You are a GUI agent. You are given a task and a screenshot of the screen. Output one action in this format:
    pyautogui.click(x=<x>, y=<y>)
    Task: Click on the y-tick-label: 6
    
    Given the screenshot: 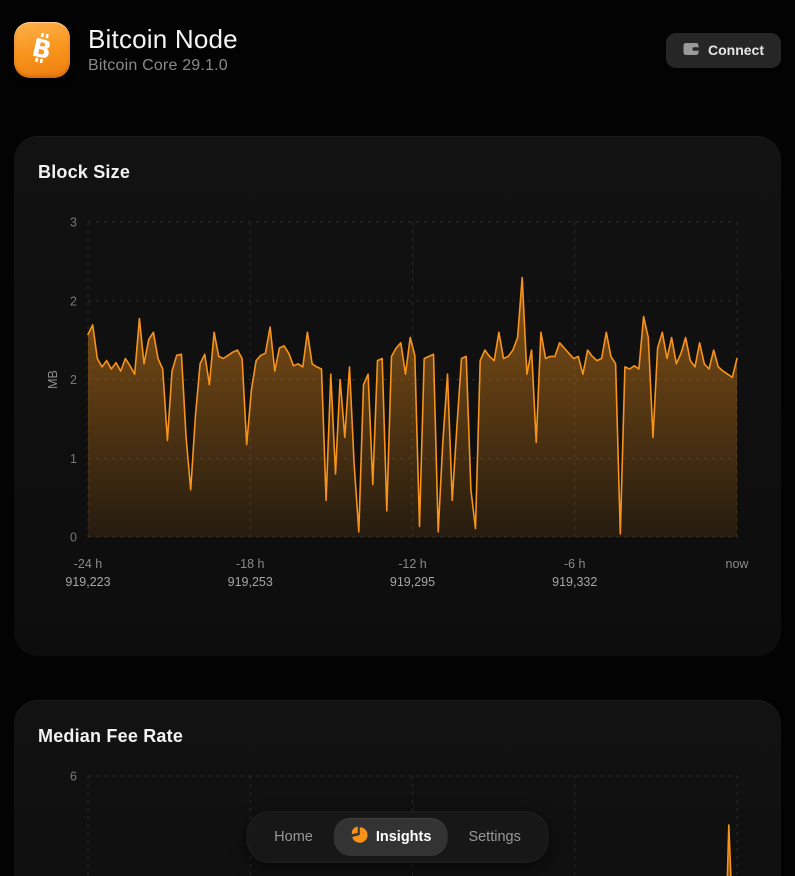 What is the action you would take?
    pyautogui.click(x=73, y=777)
    